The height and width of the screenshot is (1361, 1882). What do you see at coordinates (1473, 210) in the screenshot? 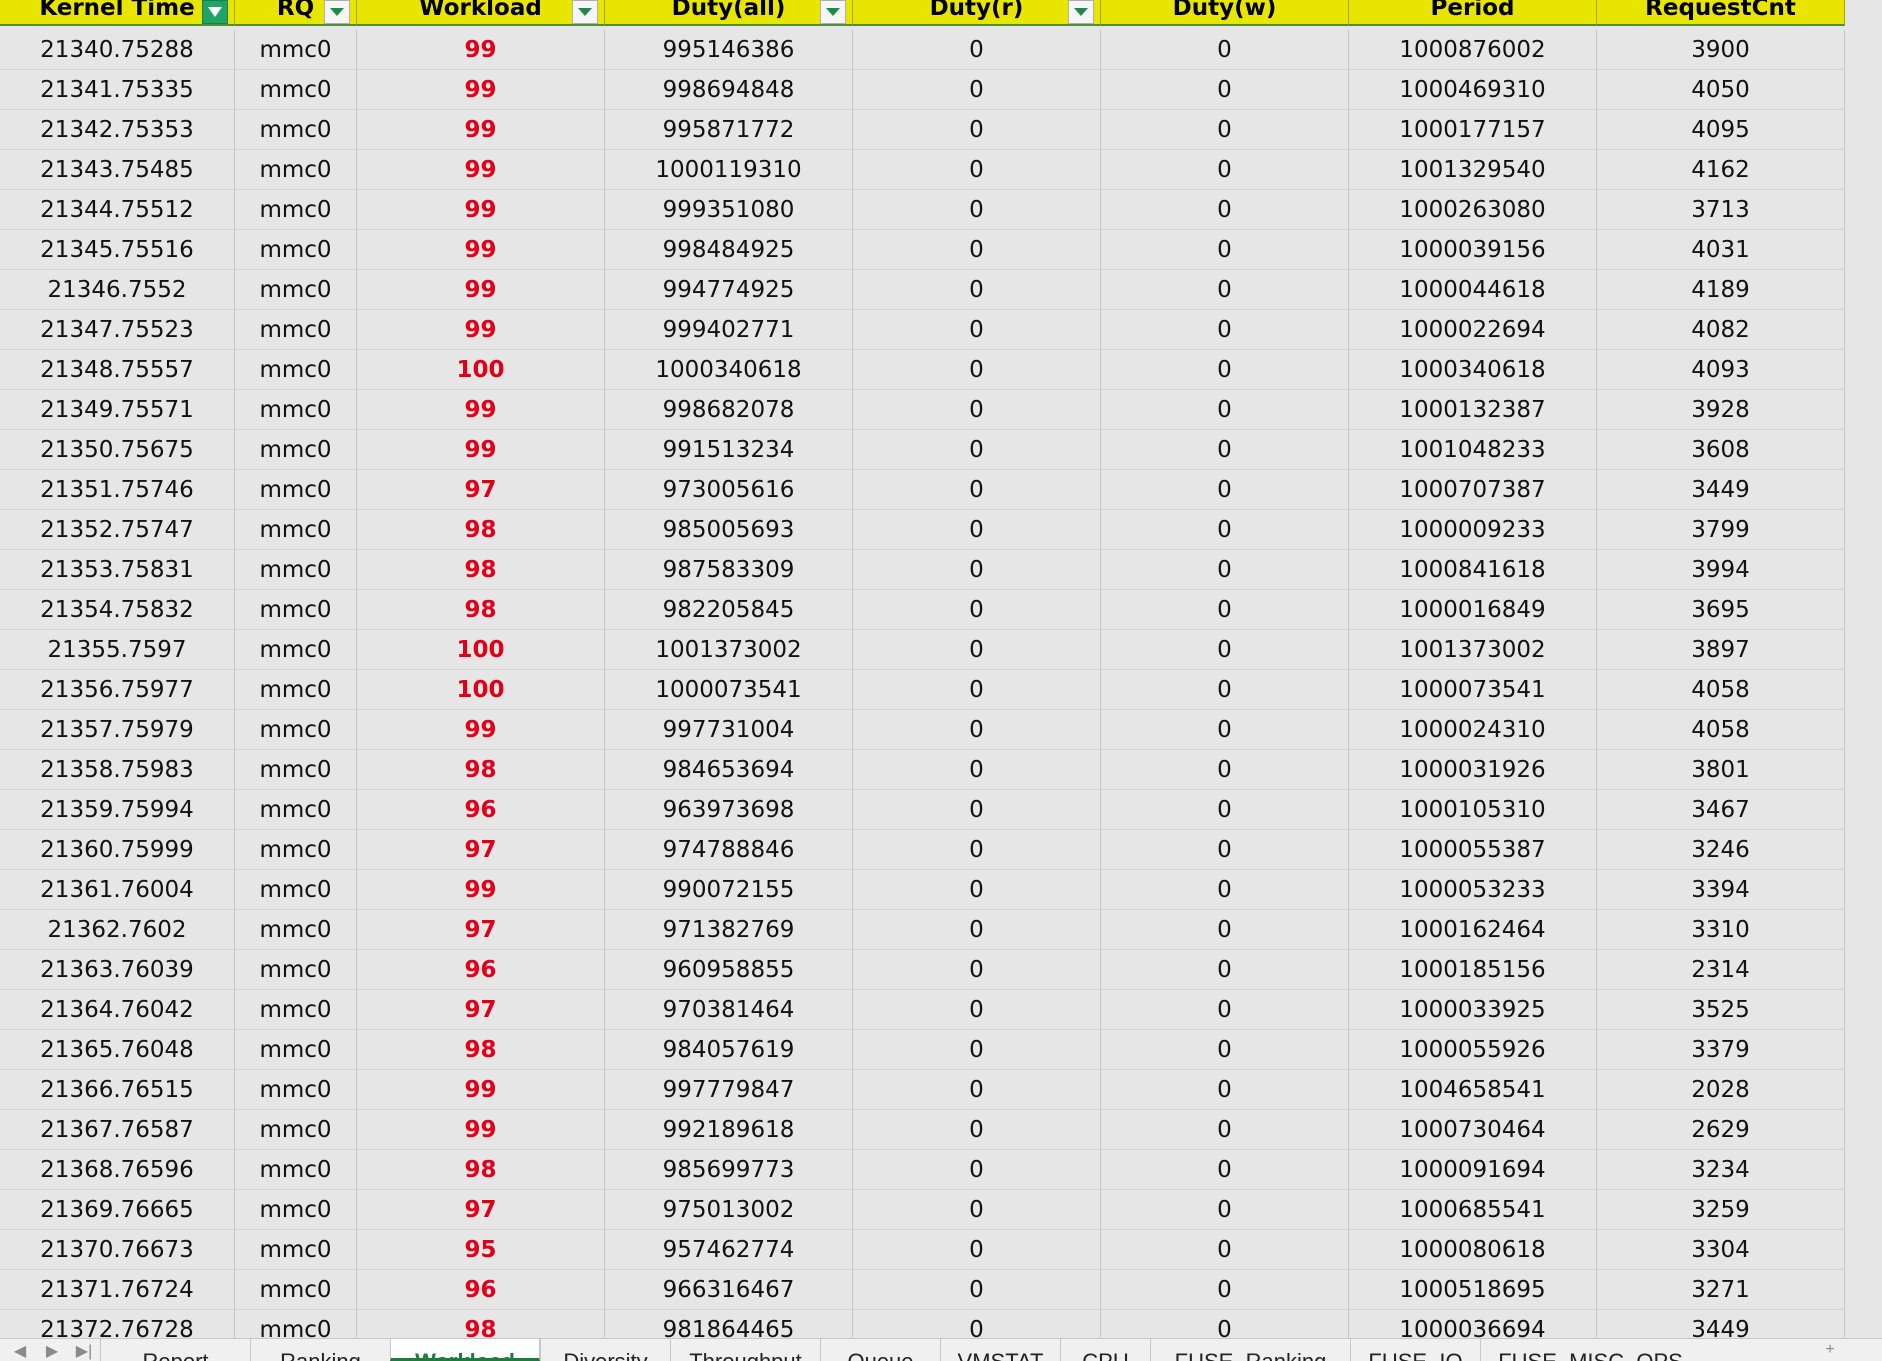
I see `cell-period: 1000263080` at bounding box center [1473, 210].